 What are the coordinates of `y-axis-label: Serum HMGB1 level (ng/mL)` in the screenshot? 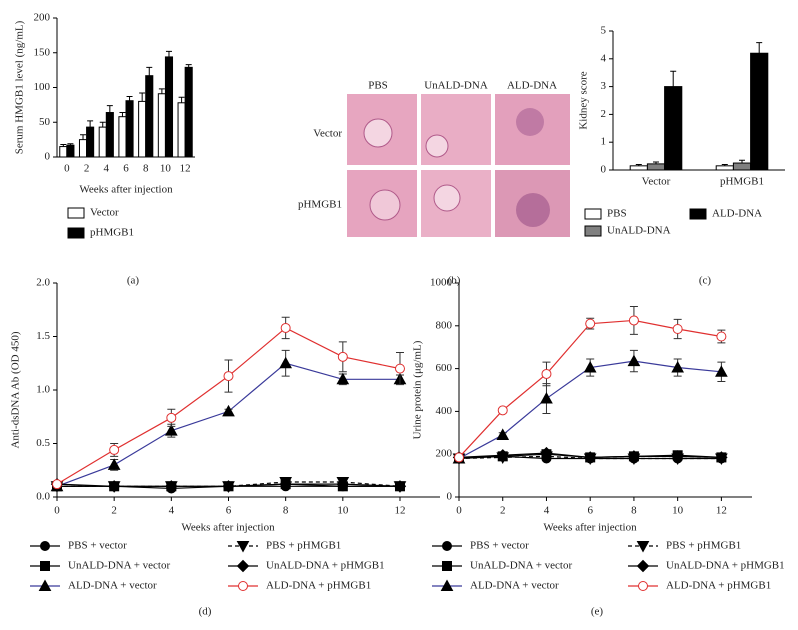 It's located at (20, 87).